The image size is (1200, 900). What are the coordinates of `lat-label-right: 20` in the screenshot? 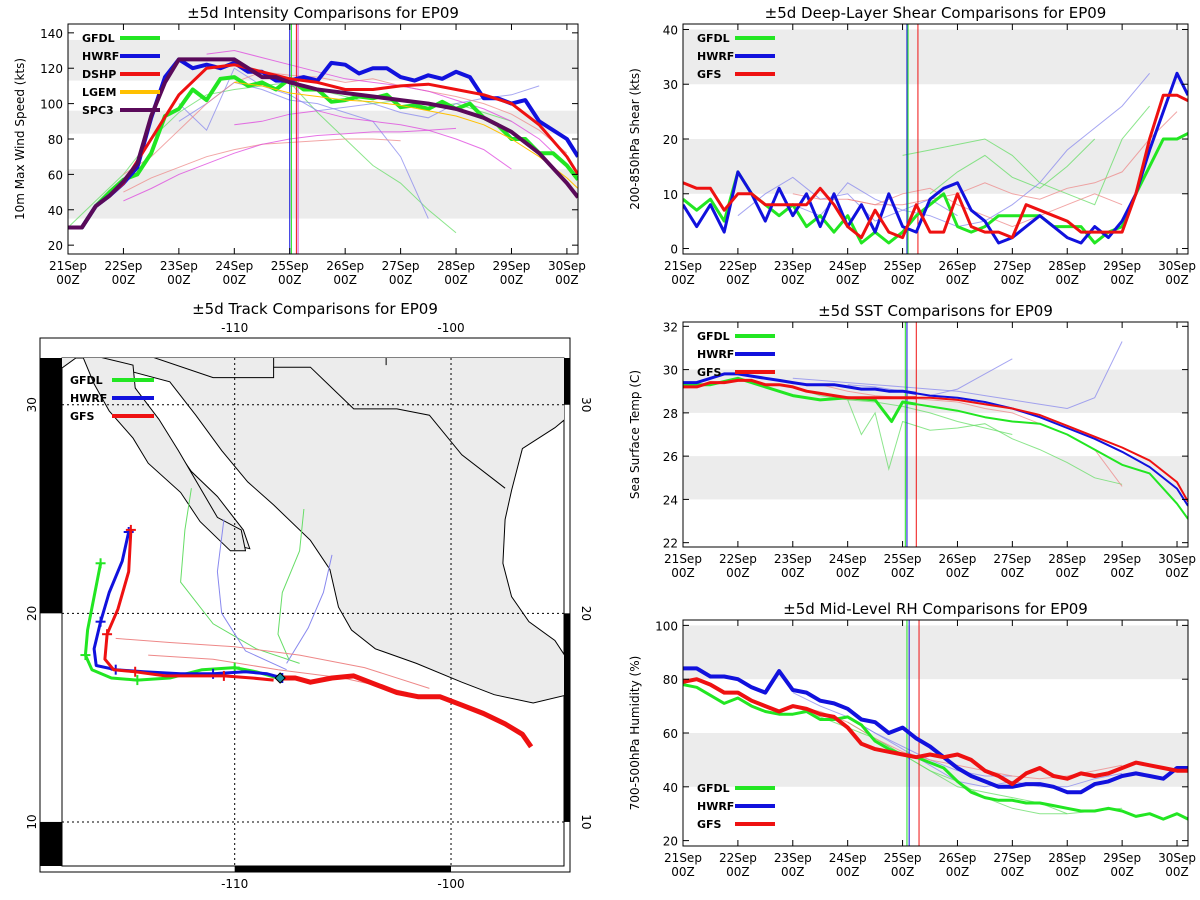 It's located at (586, 613).